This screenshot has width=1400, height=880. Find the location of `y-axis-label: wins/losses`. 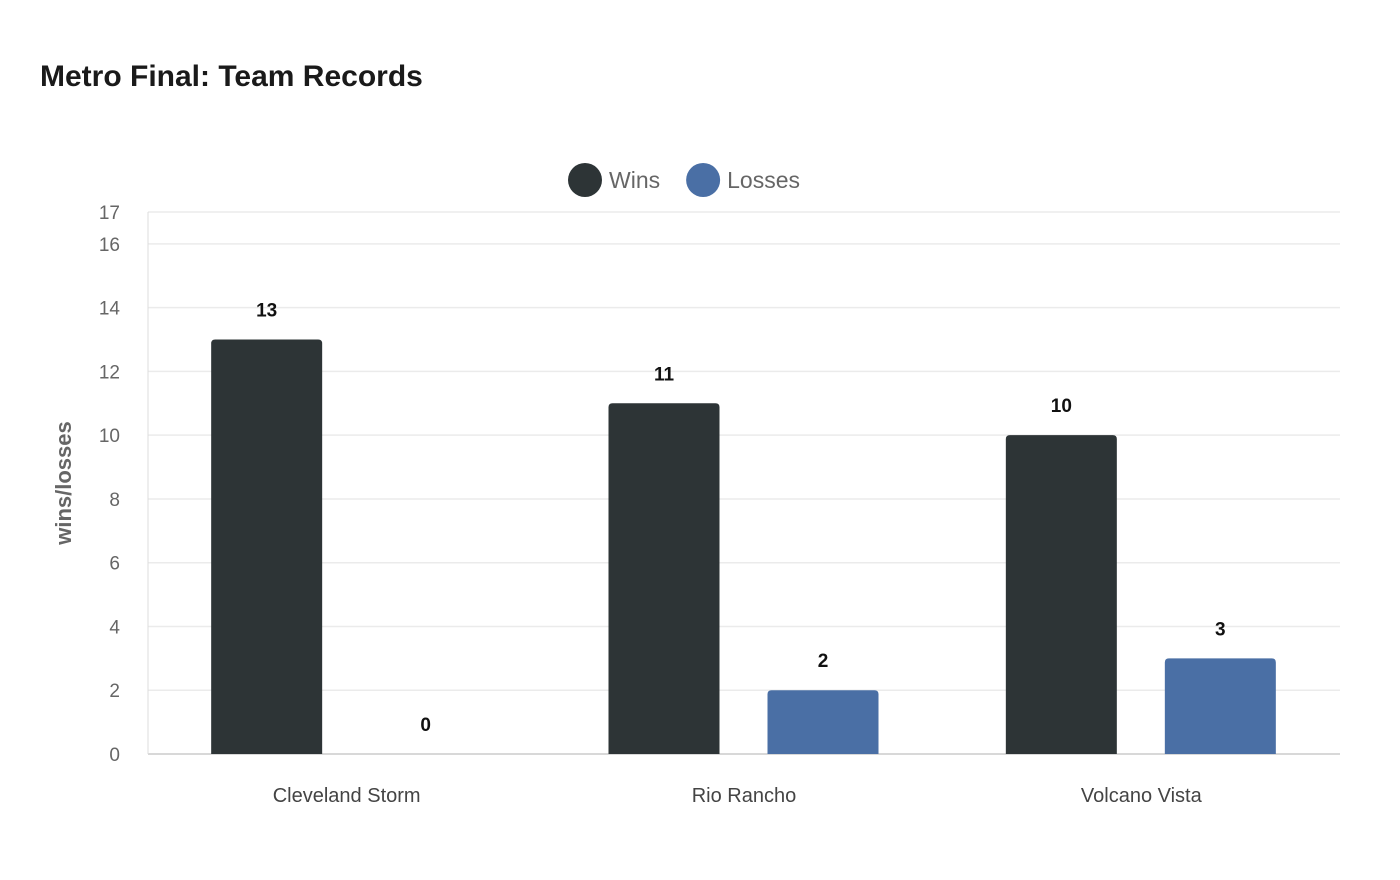

y-axis-label: wins/losses is located at coordinates (63, 483).